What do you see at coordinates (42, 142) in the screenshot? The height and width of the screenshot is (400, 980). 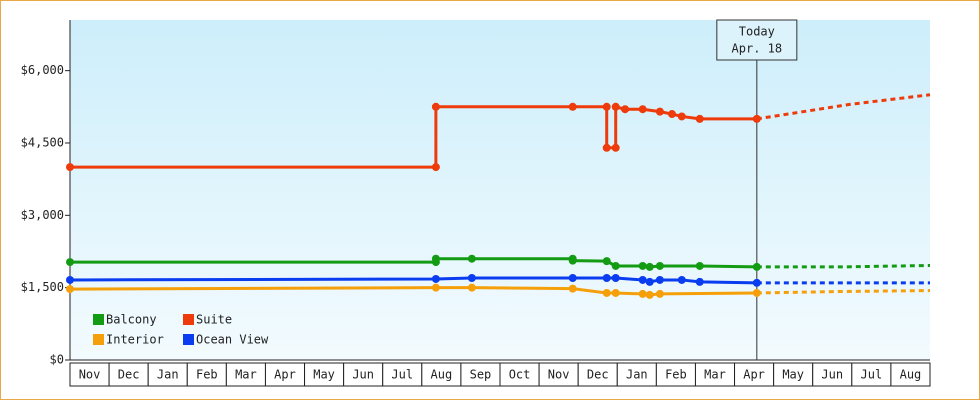 I see `y-tick-label: $4,500` at bounding box center [42, 142].